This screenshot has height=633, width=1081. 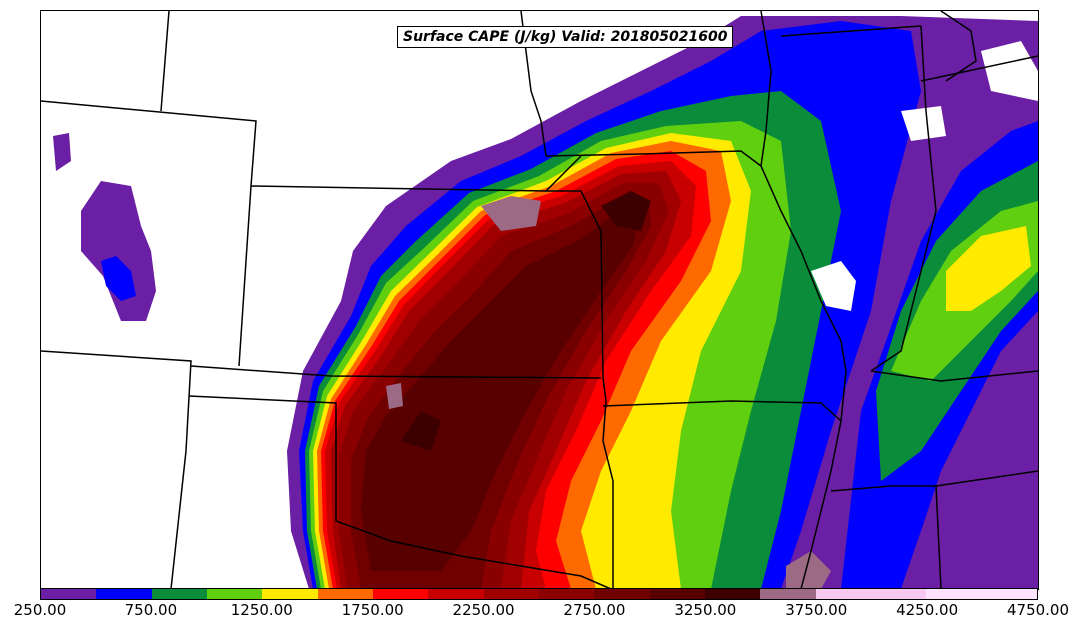 What do you see at coordinates (927, 610) in the screenshot?
I see `colorbar-tick-label: 4250.00` at bounding box center [927, 610].